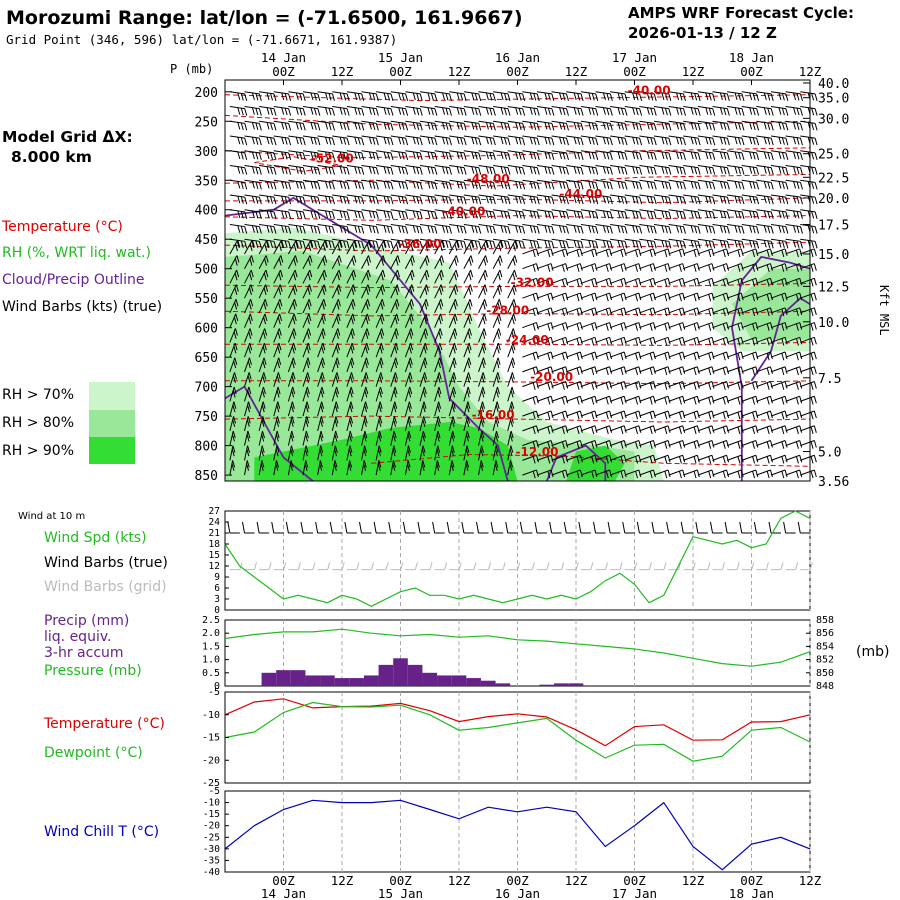  What do you see at coordinates (217, 577) in the screenshot?
I see `y-tick-label: 9` at bounding box center [217, 577].